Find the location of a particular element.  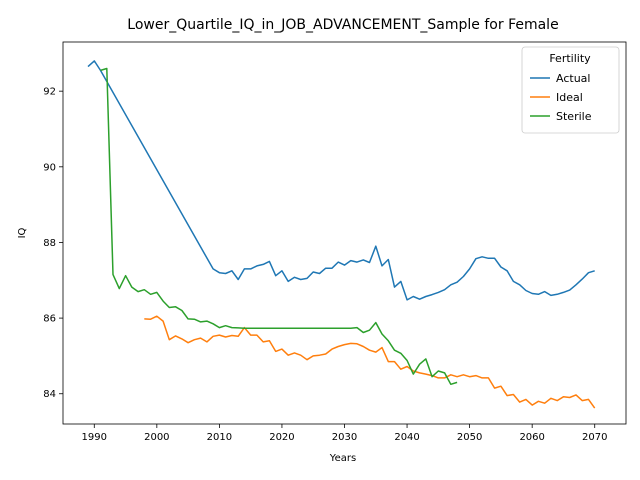

x-tick-label: 2060 is located at coordinates (531, 437).